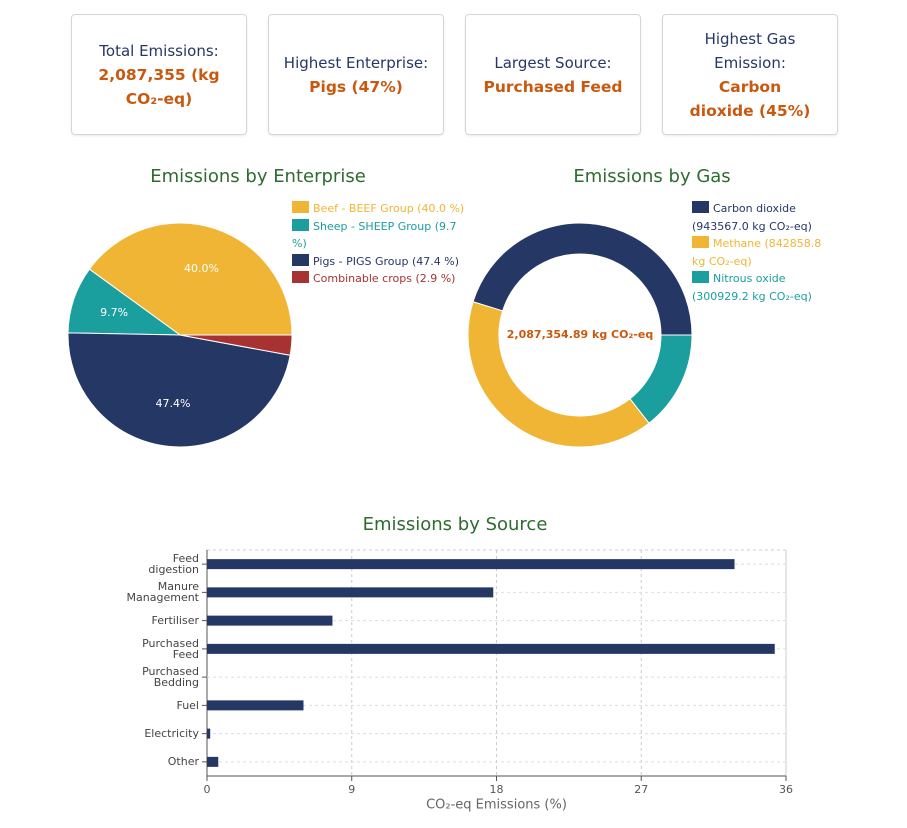  What do you see at coordinates (183, 762) in the screenshot?
I see `y-tick-label: Other` at bounding box center [183, 762].